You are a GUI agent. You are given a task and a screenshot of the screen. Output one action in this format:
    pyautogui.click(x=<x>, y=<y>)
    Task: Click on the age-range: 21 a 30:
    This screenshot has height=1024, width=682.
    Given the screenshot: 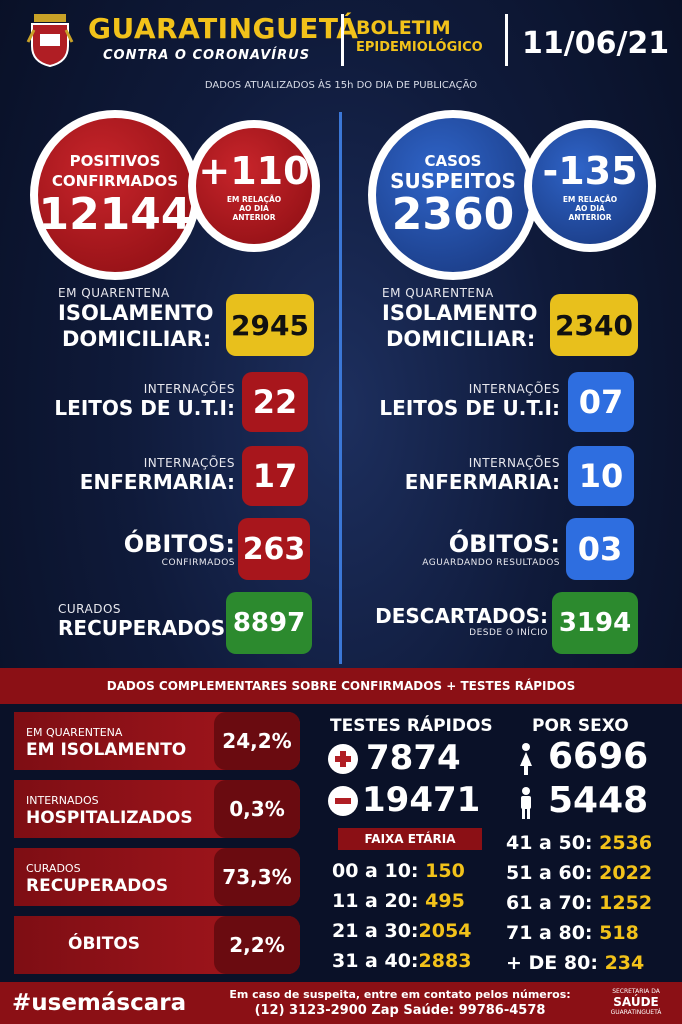 What is the action you would take?
    pyautogui.click(x=375, y=931)
    